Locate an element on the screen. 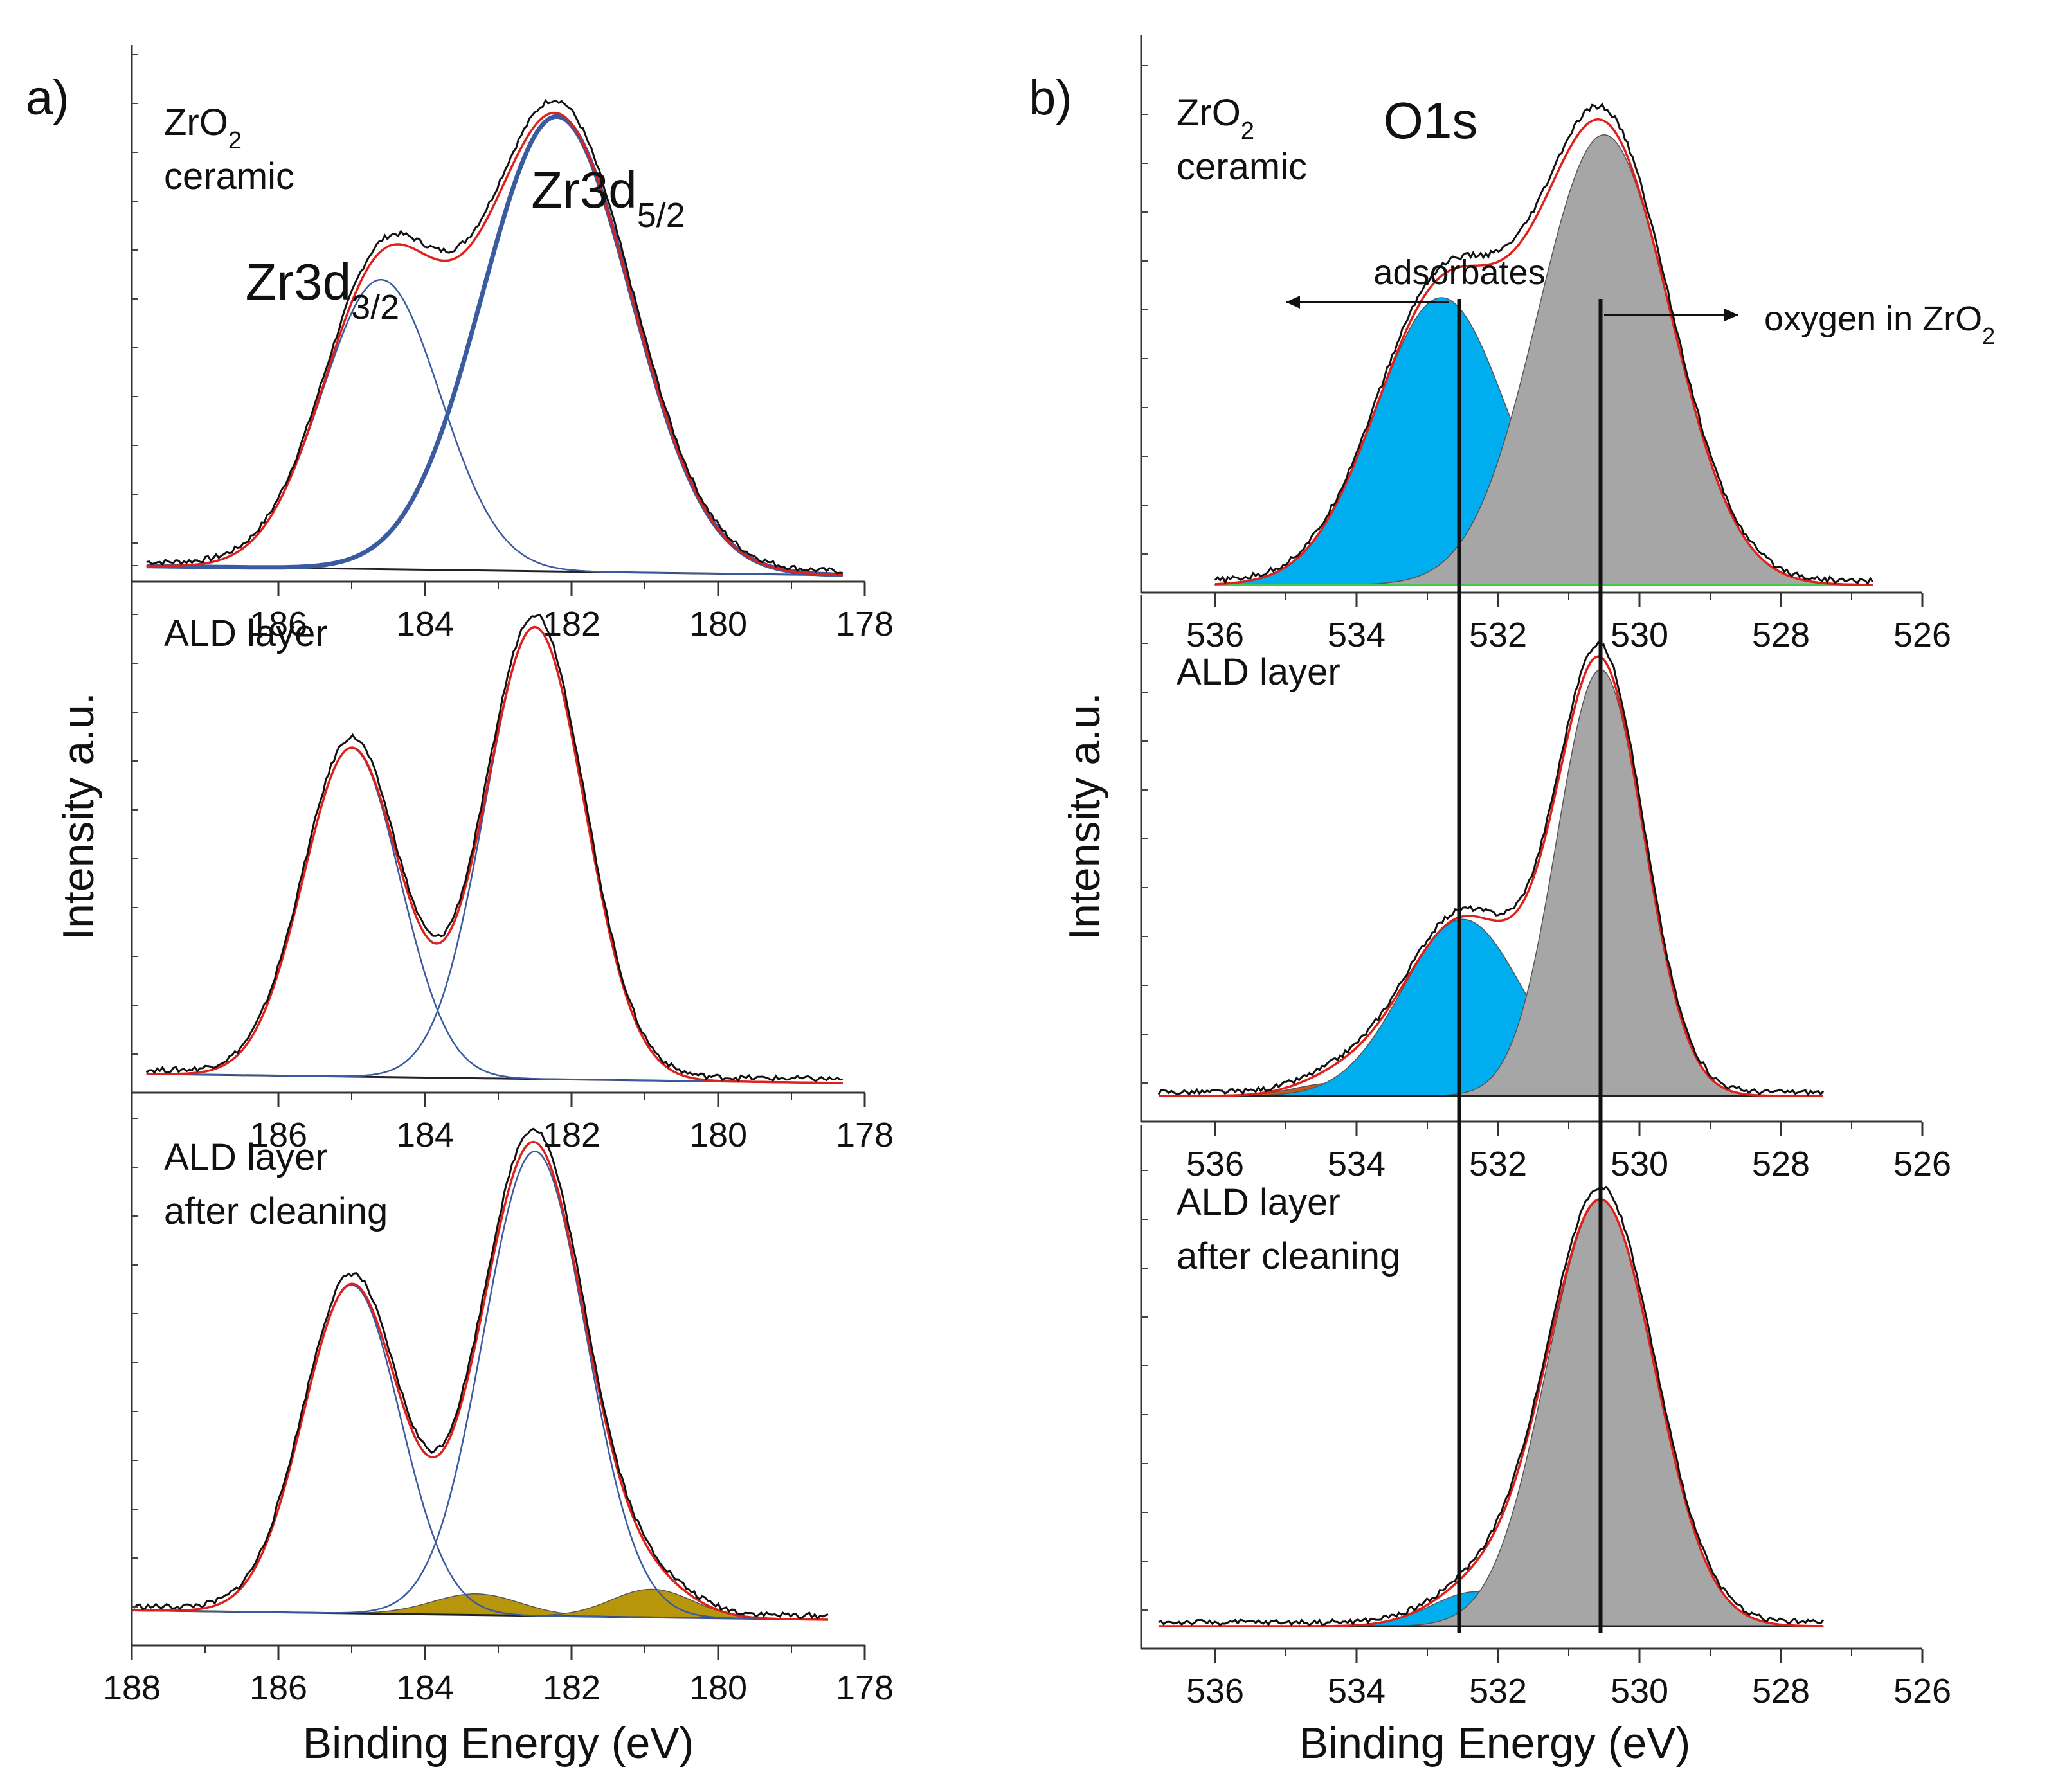  panel-b-3-label-line-1: ALD layer is located at coordinates (1258, 1202).